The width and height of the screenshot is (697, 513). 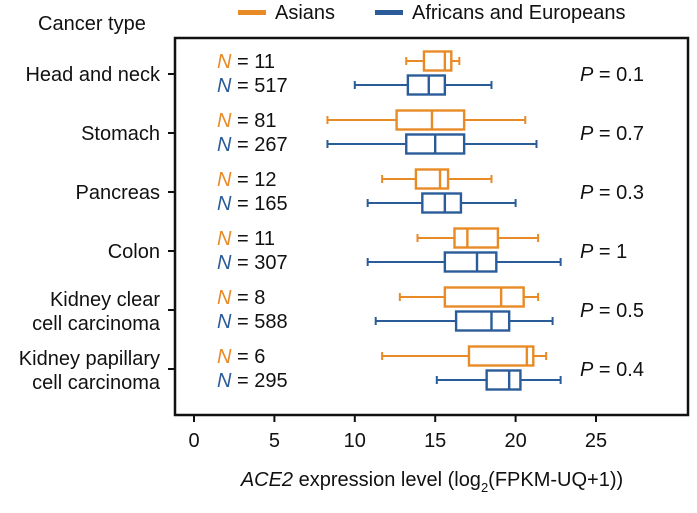 I want to click on x-tick-label: 0, so click(x=193, y=441).